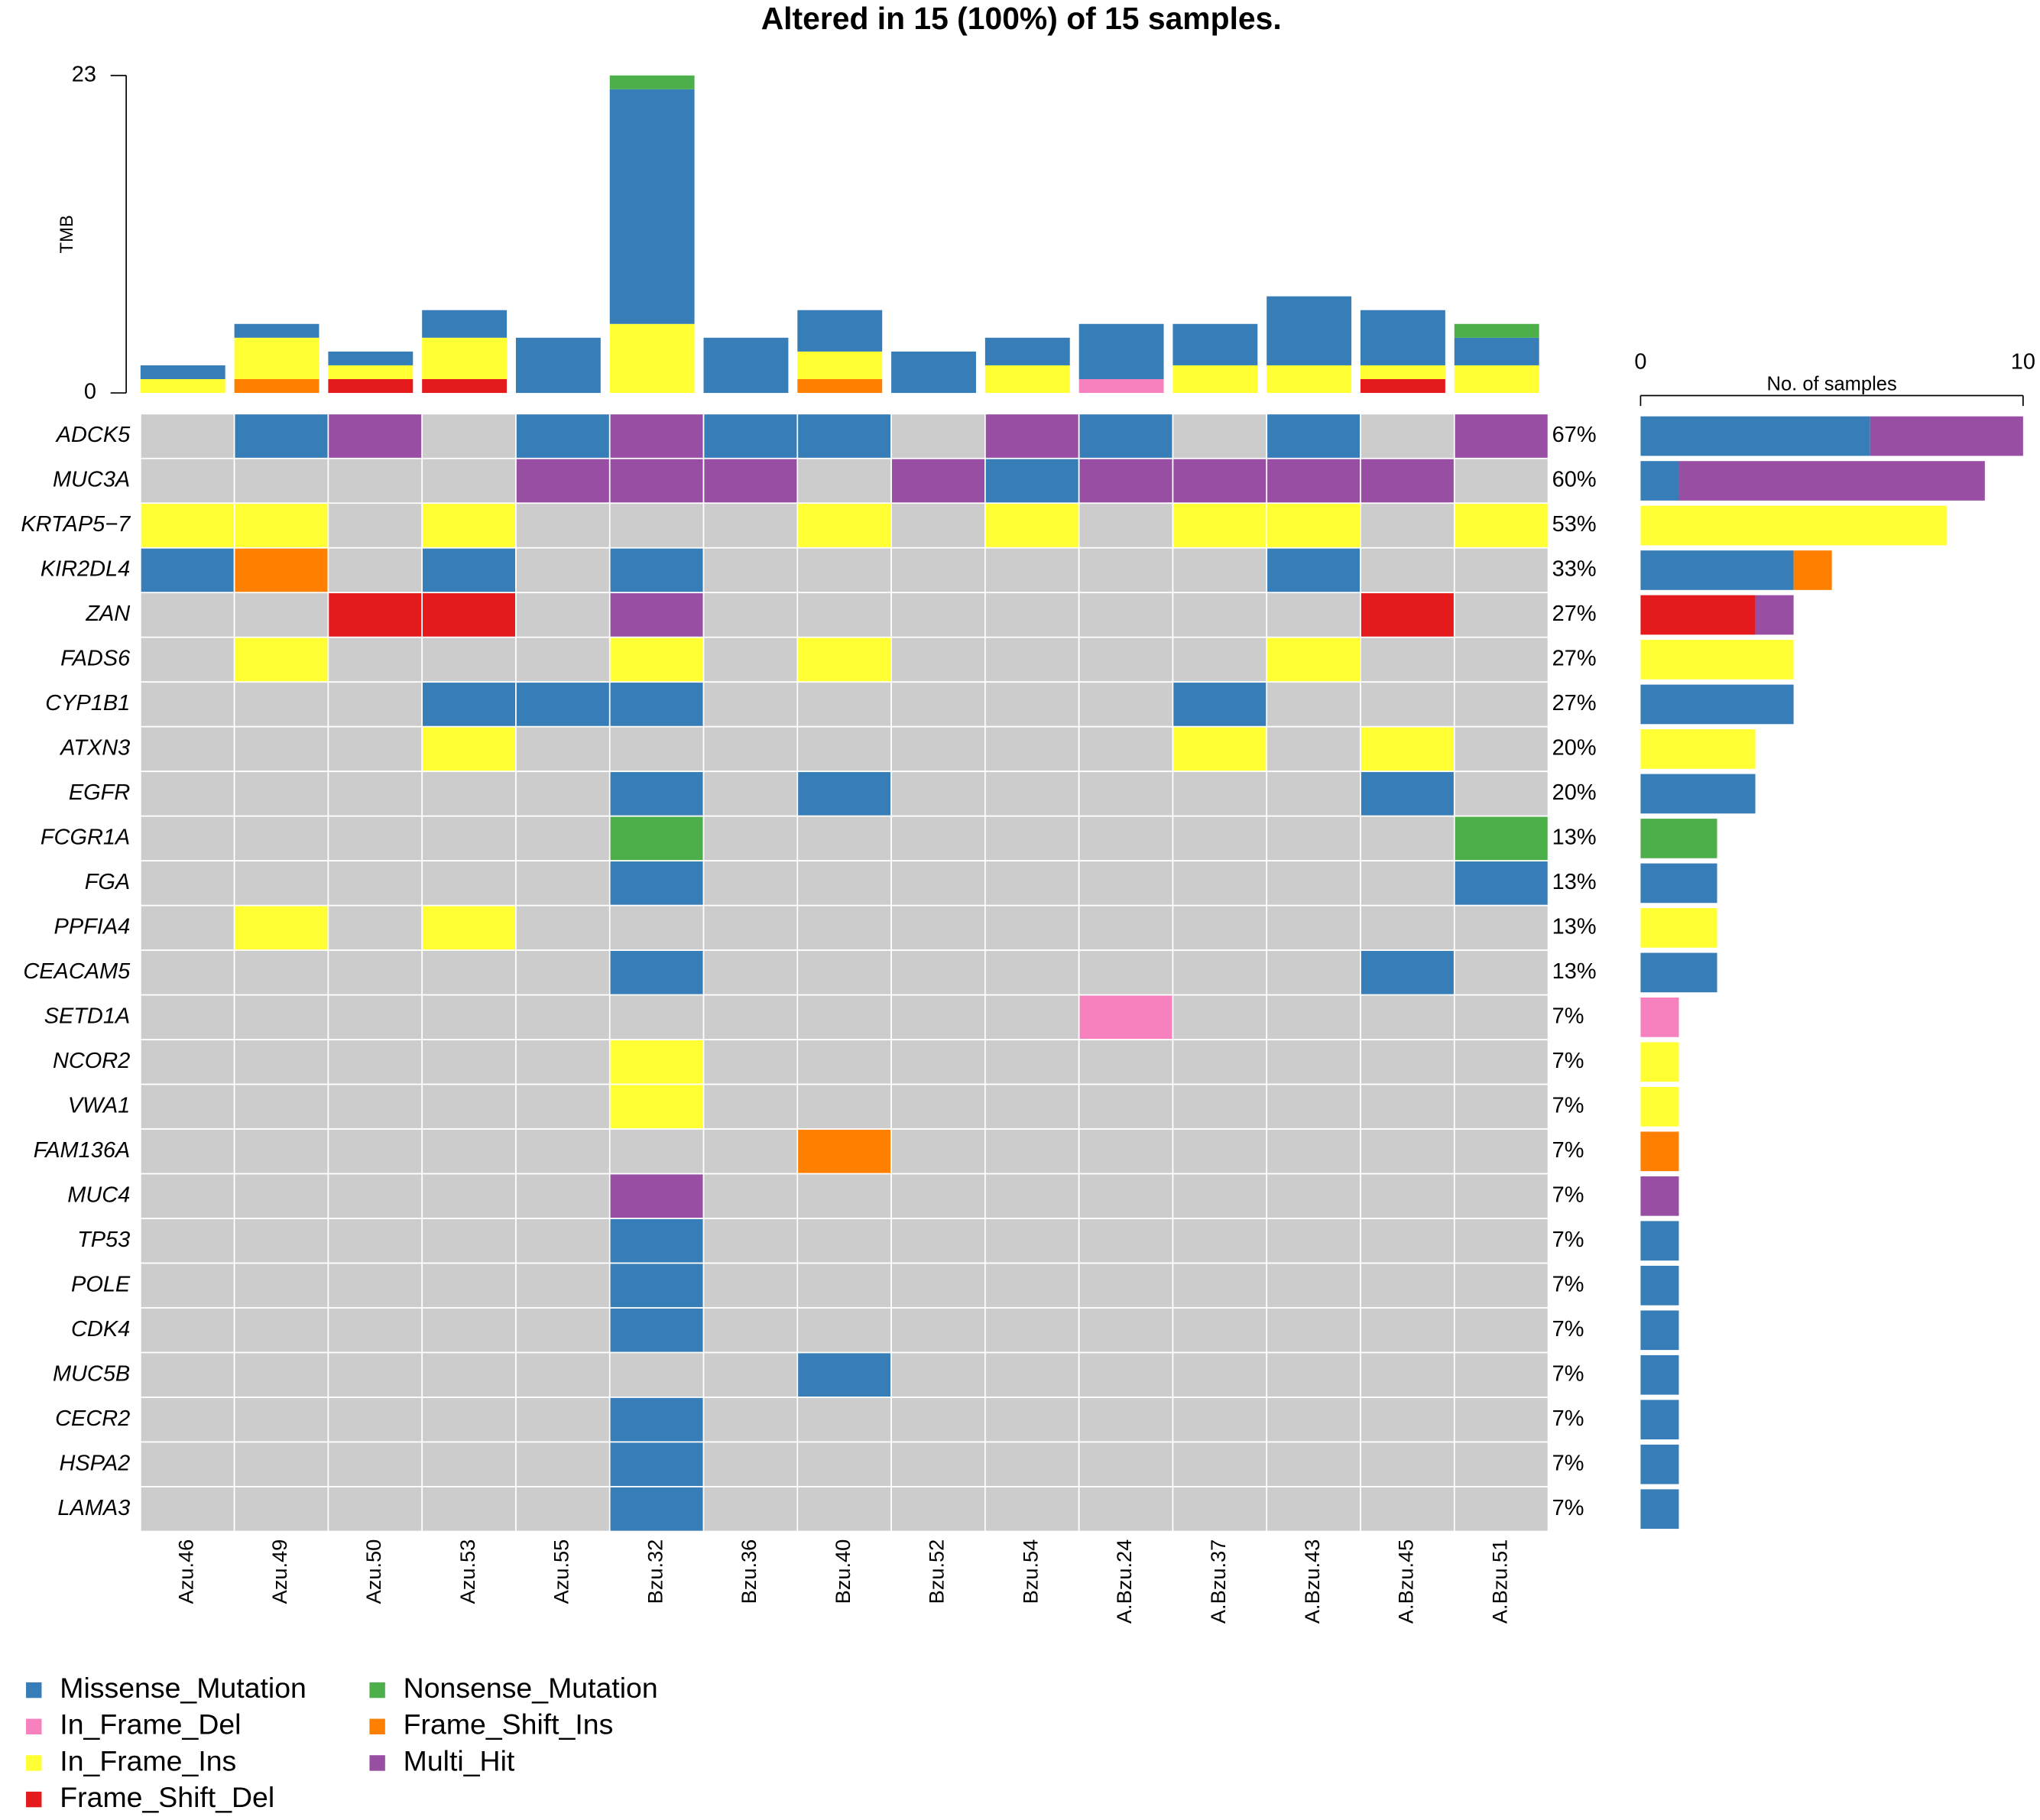 Image resolution: width=2040 pixels, height=1820 pixels. Describe the element at coordinates (1574, 838) in the screenshot. I see `frequency-label: 13%` at that location.